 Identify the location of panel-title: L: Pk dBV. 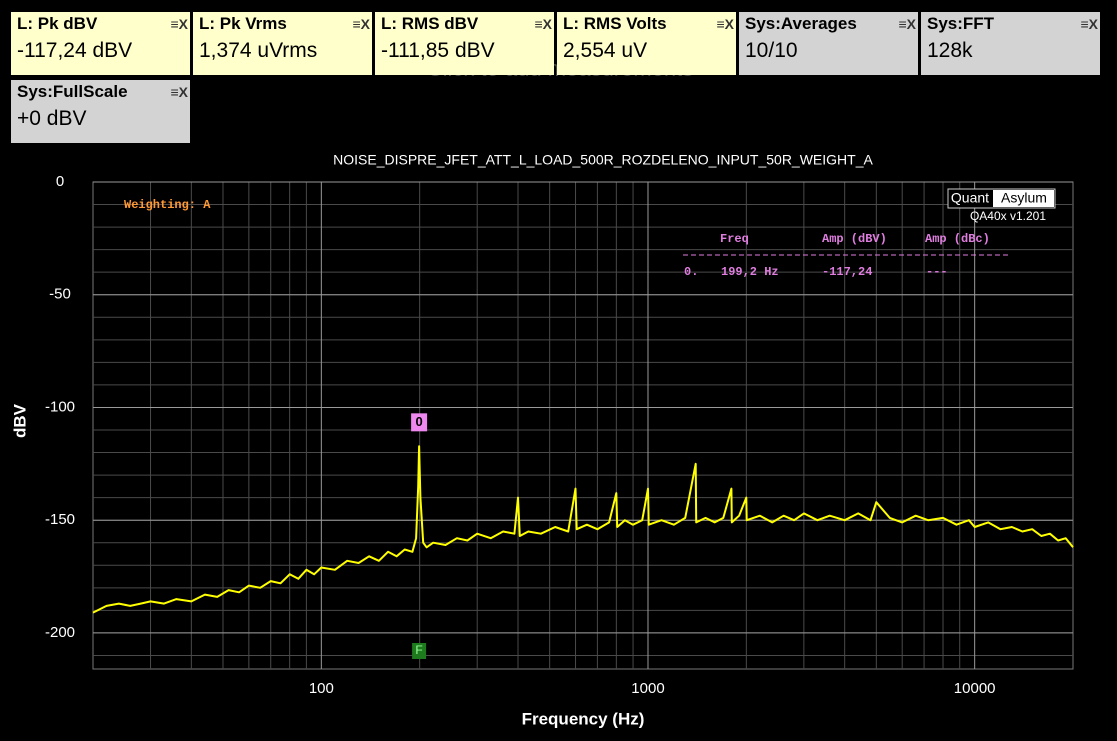
(57, 23).